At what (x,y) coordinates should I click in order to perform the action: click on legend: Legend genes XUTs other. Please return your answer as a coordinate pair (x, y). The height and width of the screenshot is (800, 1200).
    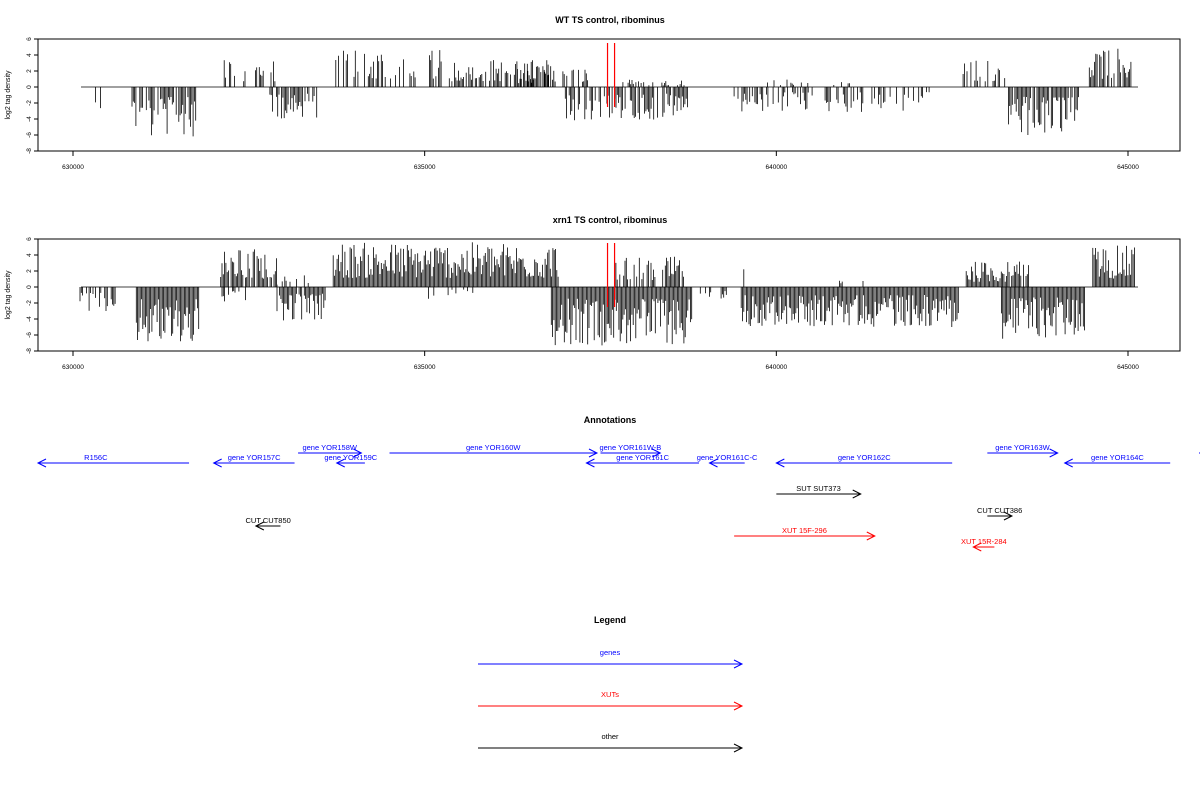
    Looking at the image, I should click on (611, 684).